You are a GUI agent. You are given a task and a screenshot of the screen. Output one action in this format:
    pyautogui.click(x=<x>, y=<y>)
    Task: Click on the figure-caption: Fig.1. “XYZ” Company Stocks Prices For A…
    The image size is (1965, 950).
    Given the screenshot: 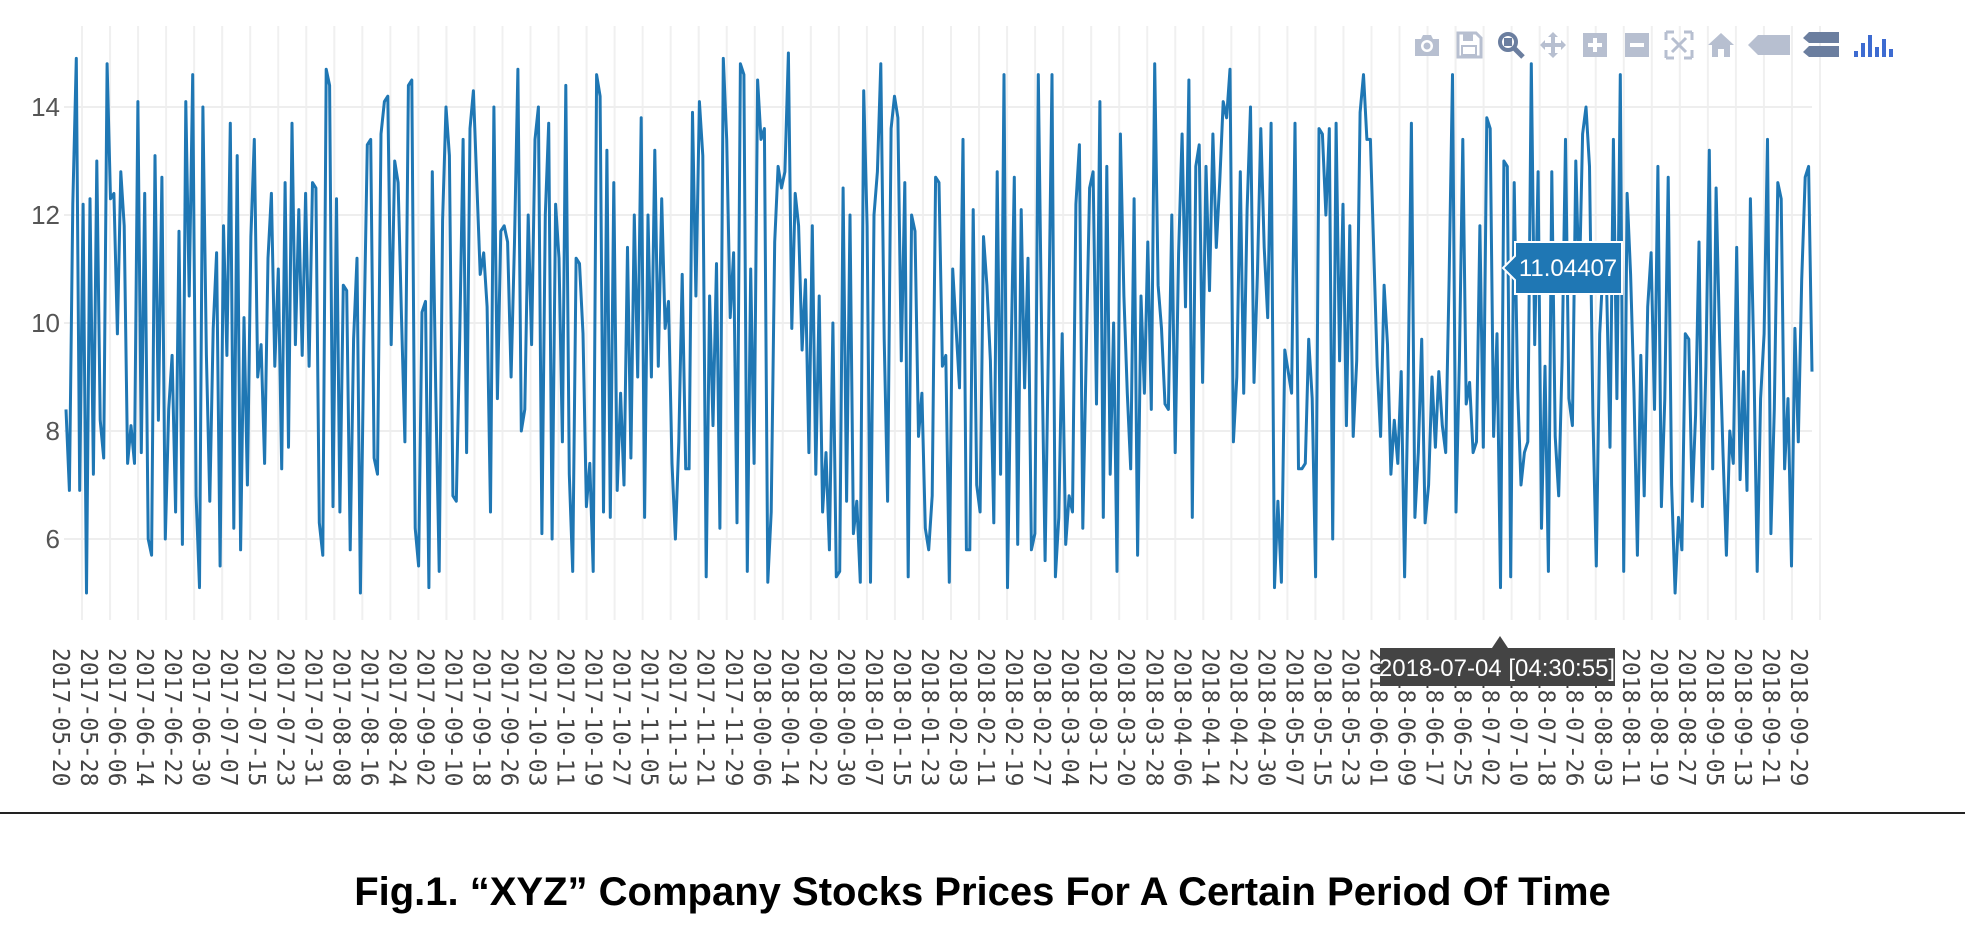 What is the action you would take?
    pyautogui.click(x=982, y=892)
    